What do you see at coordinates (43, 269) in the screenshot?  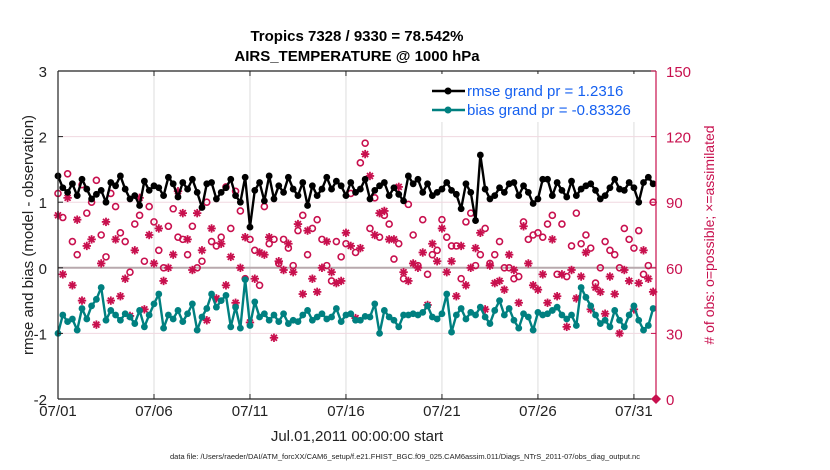 I see `y-tick-label: 0` at bounding box center [43, 269].